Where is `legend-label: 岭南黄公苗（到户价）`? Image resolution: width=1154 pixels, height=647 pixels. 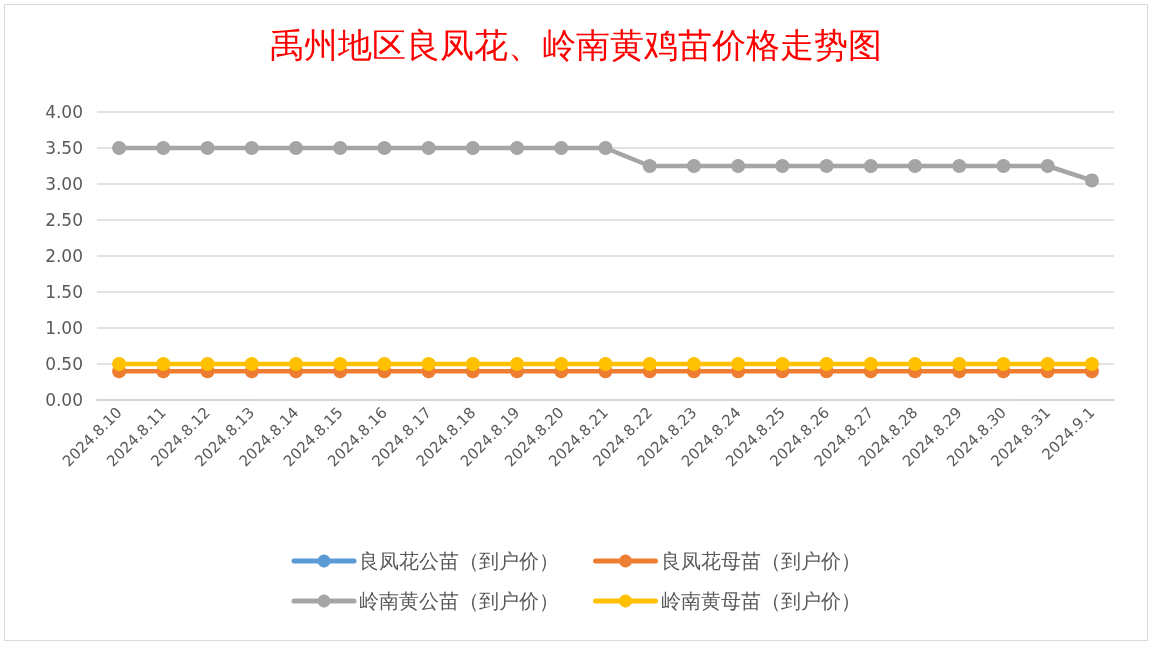
legend-label: 岭南黄公苗（到户价） is located at coordinates (459, 601).